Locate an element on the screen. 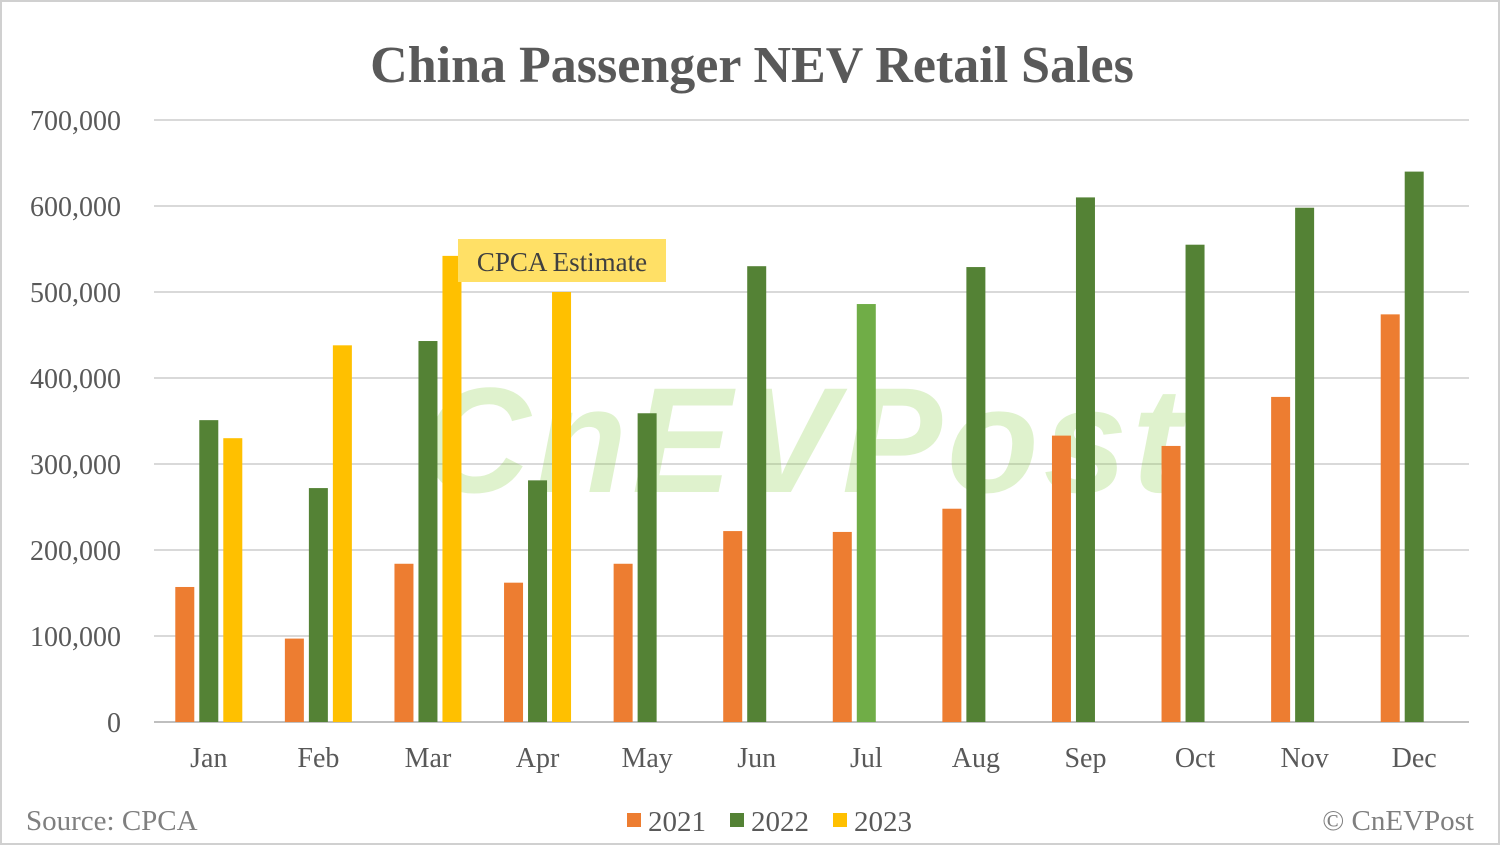 This screenshot has width=1500, height=848. x-tick-label: Dec is located at coordinates (1414, 758).